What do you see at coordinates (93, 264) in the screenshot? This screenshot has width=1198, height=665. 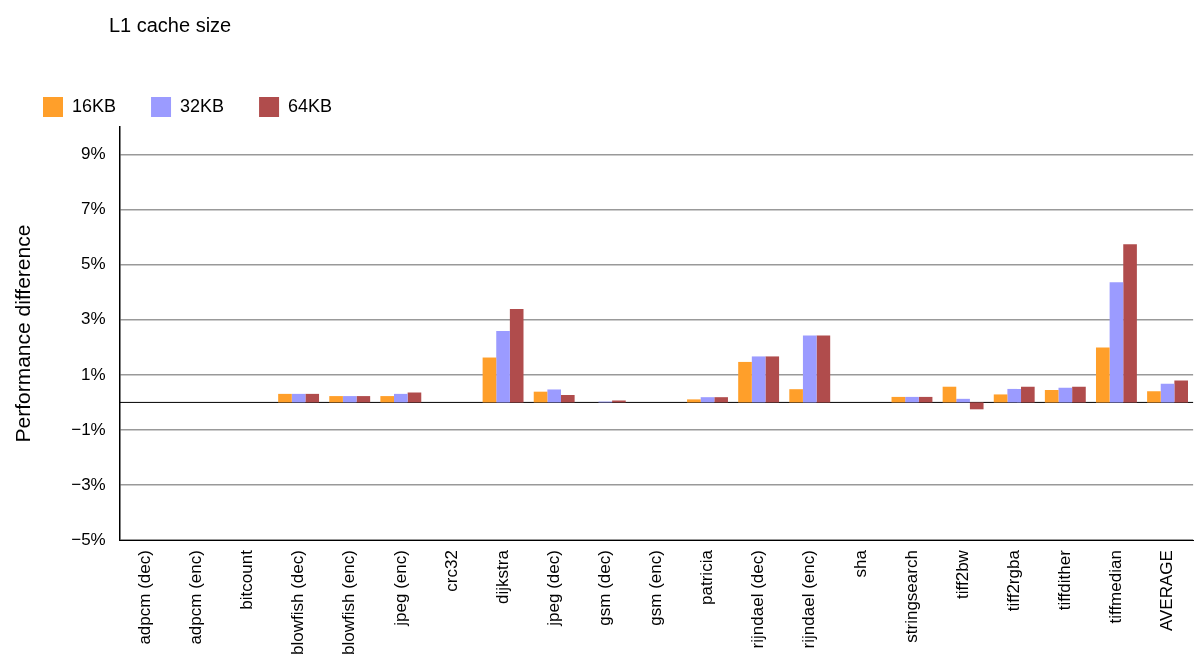 I see `y-tick-label: 5%` at bounding box center [93, 264].